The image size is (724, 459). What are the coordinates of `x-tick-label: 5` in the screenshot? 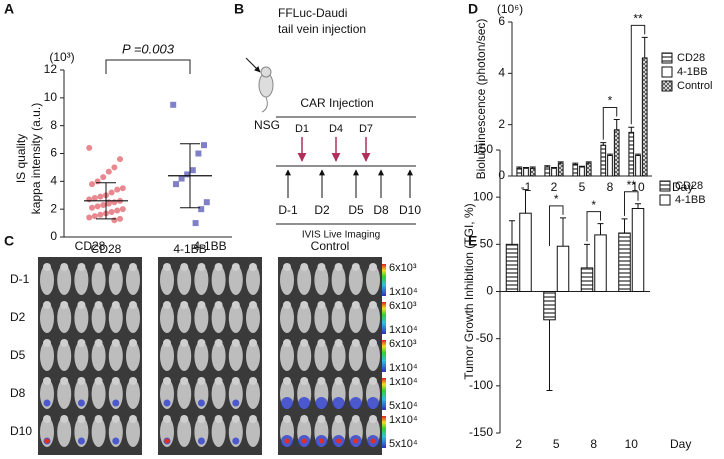 It's located at (556, 444).